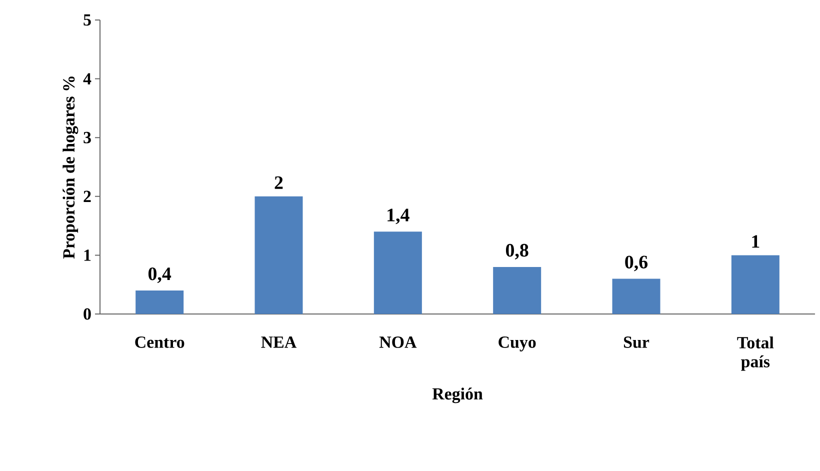 The image size is (820, 471). Describe the element at coordinates (637, 342) in the screenshot. I see `x-tick-label: Sur` at that location.